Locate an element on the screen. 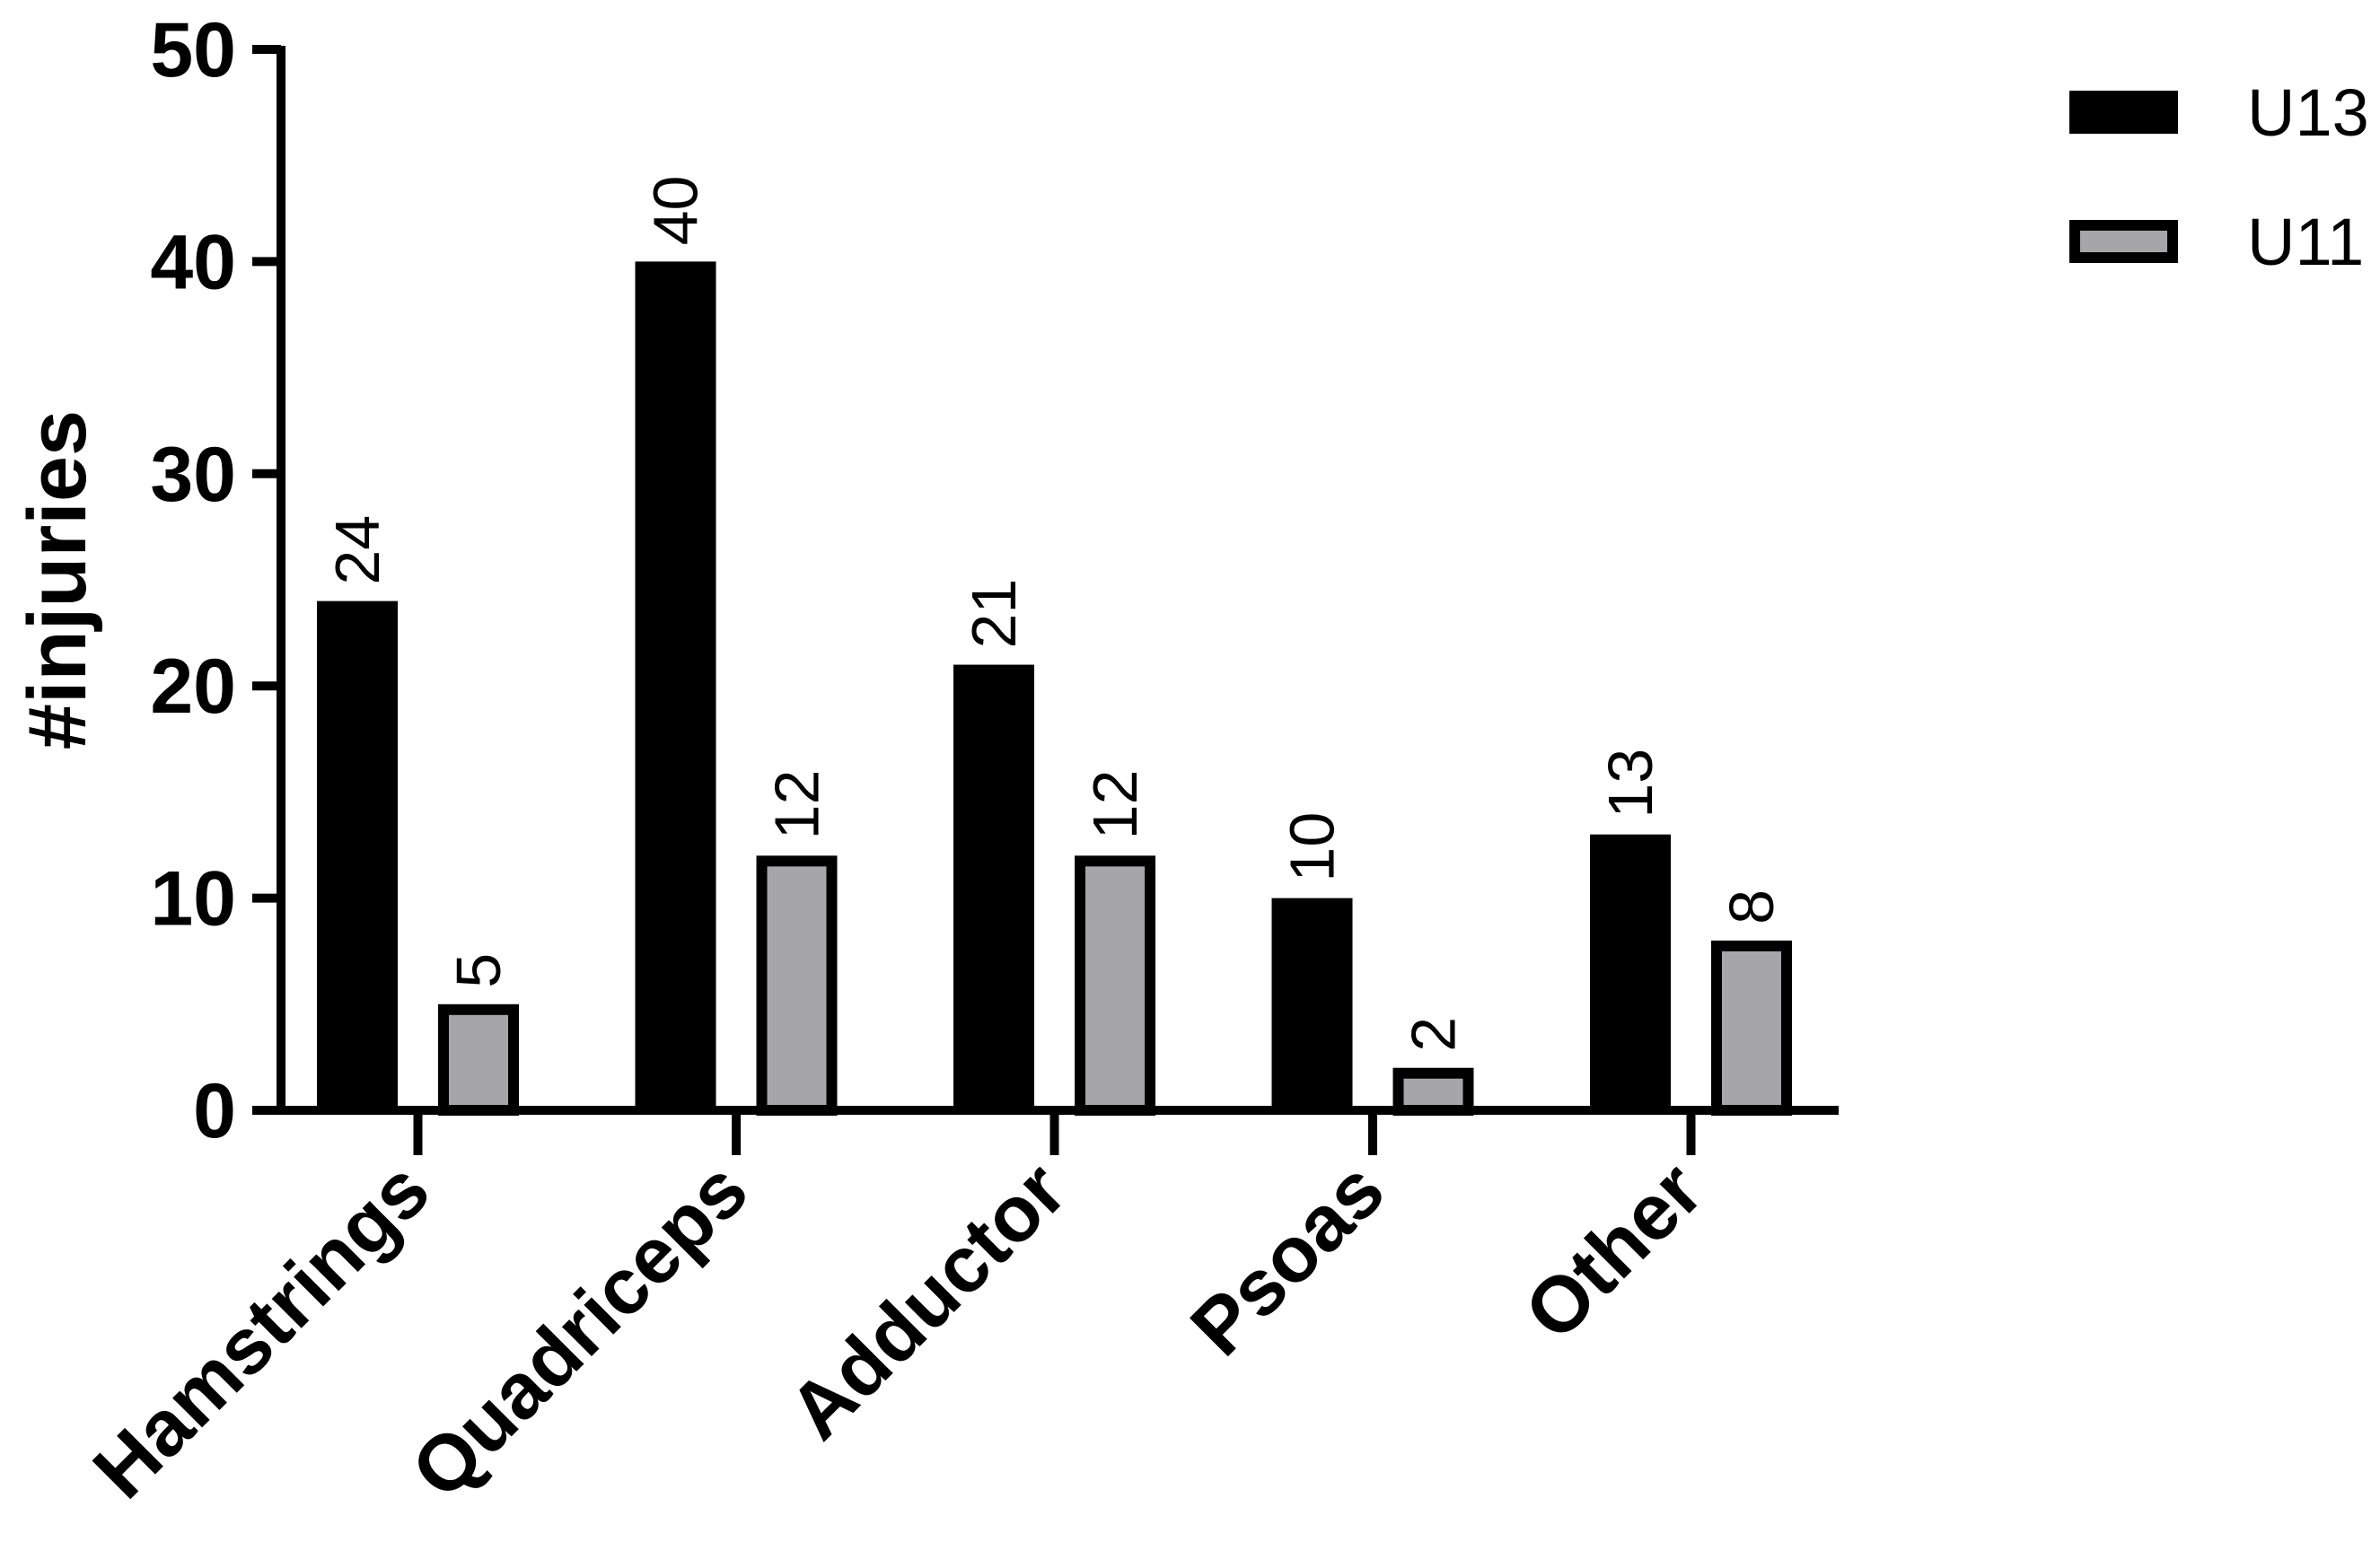  y-axis-title: #injuries is located at coordinates (57, 579).